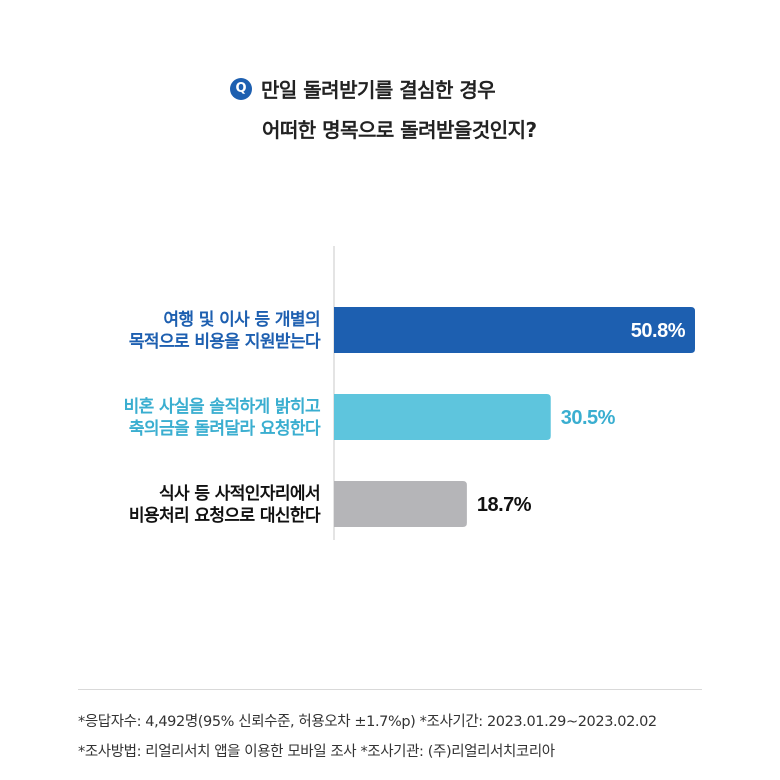  I want to click on category-label: 목적으로 비용을 지원받는다, so click(225, 342).